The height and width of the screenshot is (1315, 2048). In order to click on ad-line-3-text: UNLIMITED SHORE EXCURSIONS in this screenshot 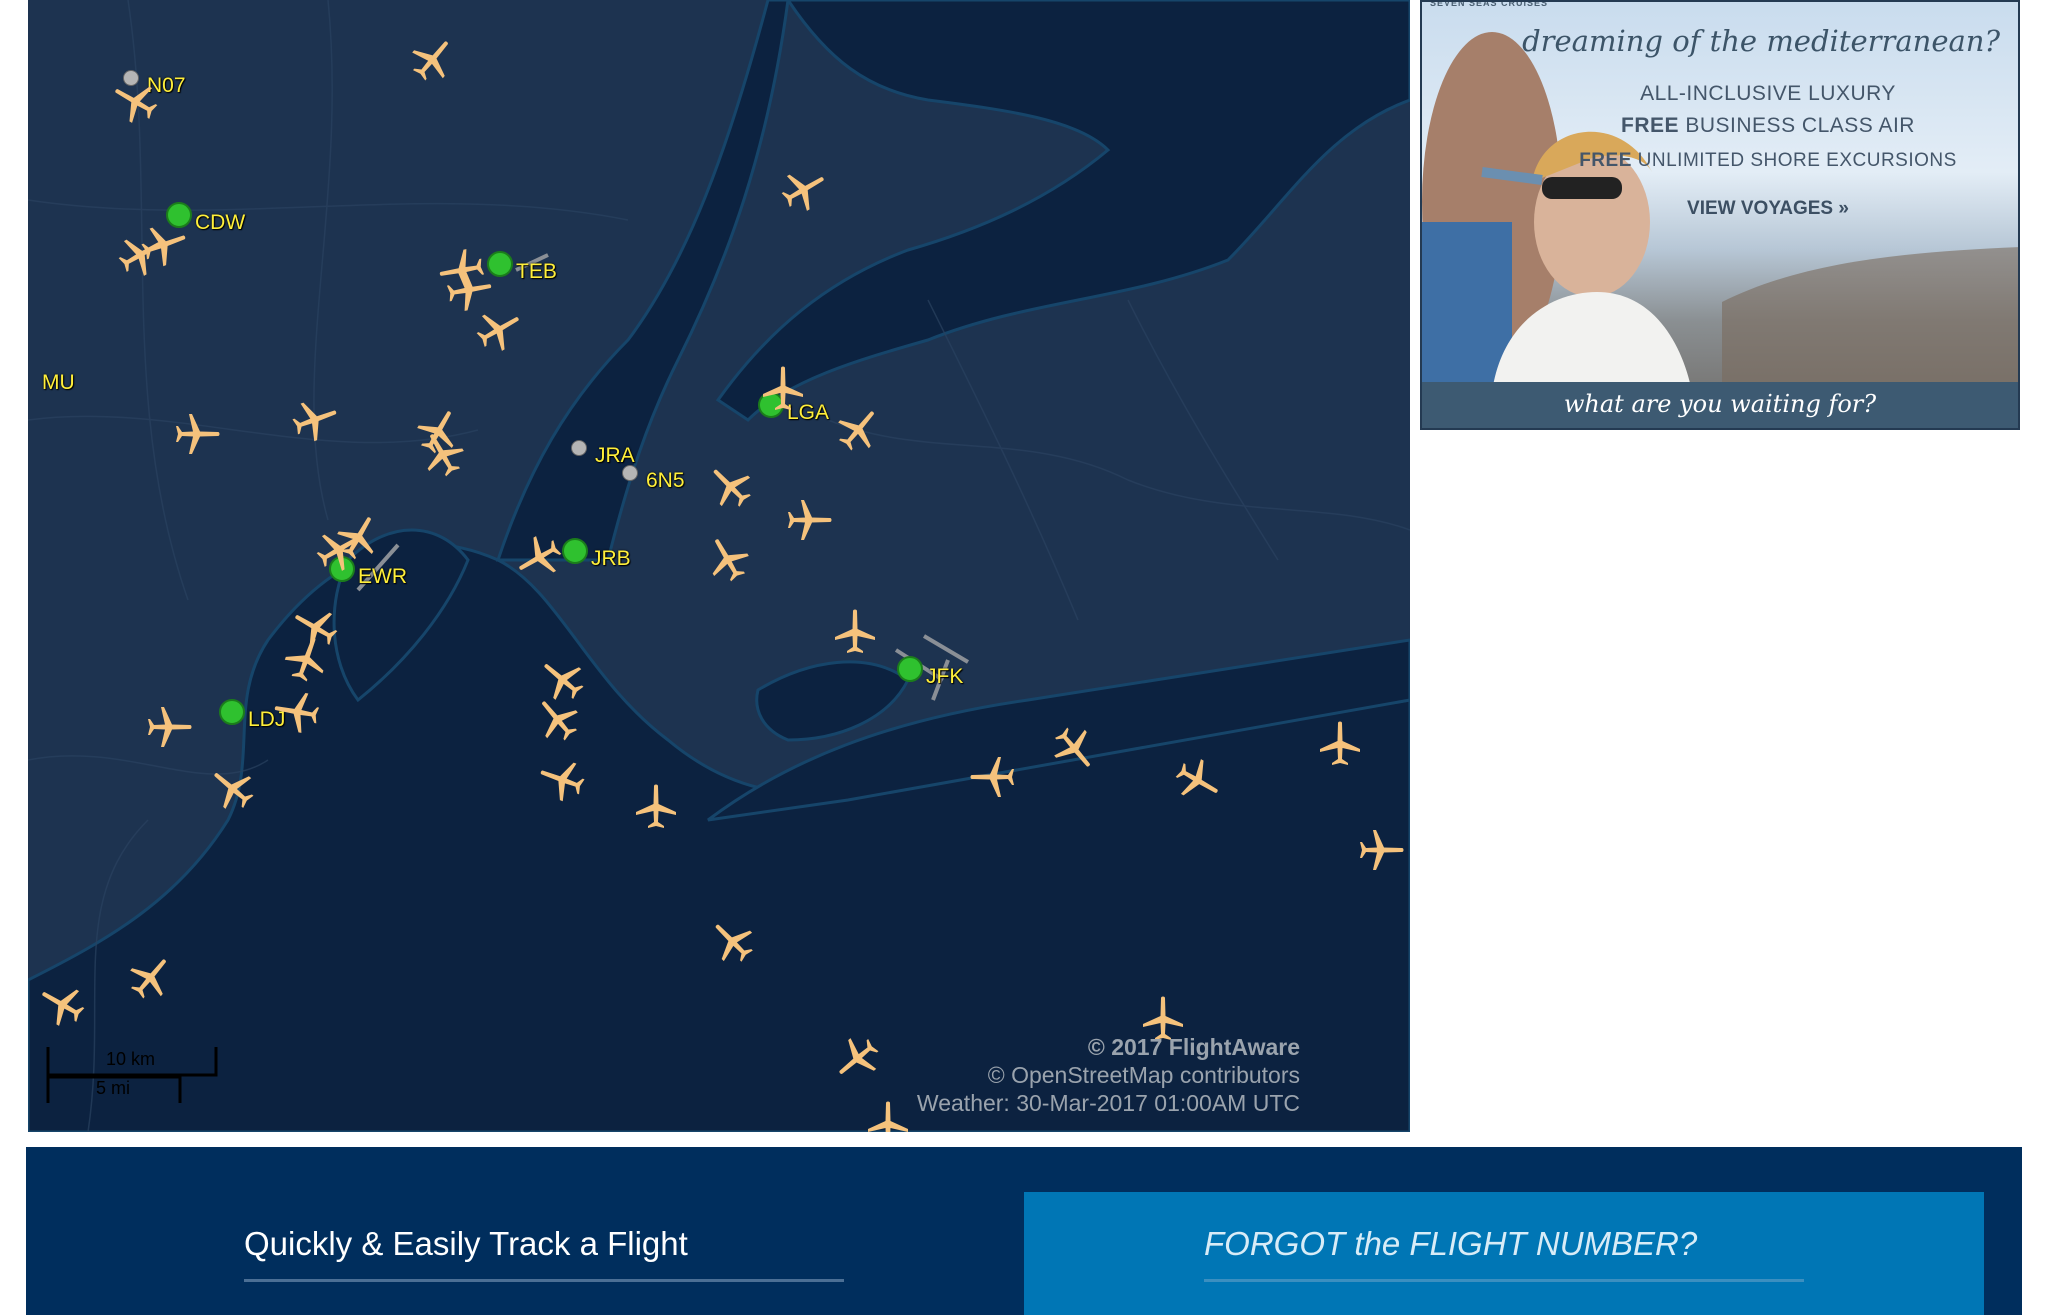, I will do `click(1797, 160)`.